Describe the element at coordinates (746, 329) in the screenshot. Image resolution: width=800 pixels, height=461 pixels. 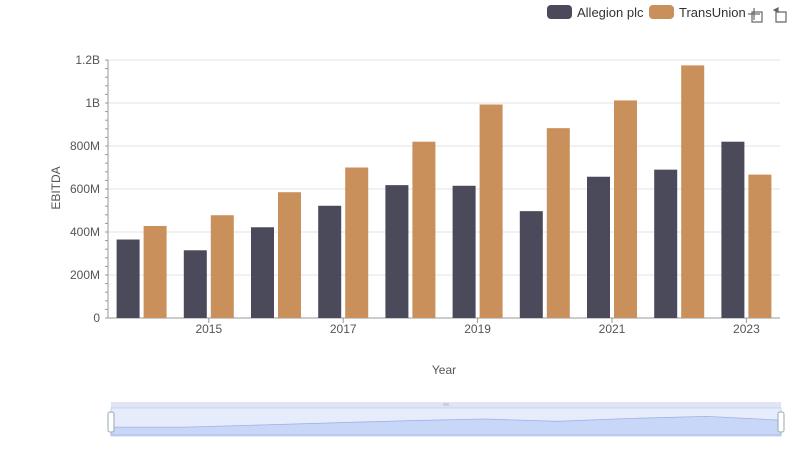
I see `x-tick-label: 2023` at that location.